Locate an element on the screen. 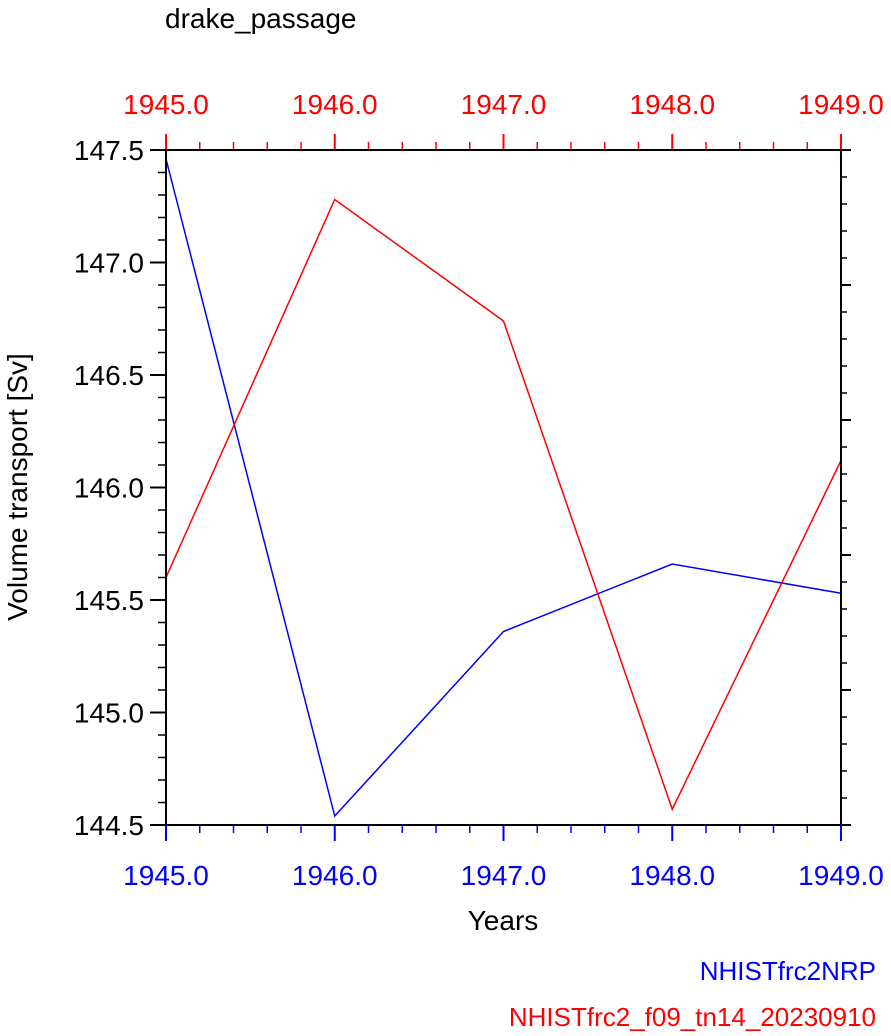 This screenshot has height=1036, width=891. top-tick-label: 1945.0 is located at coordinates (166, 104).